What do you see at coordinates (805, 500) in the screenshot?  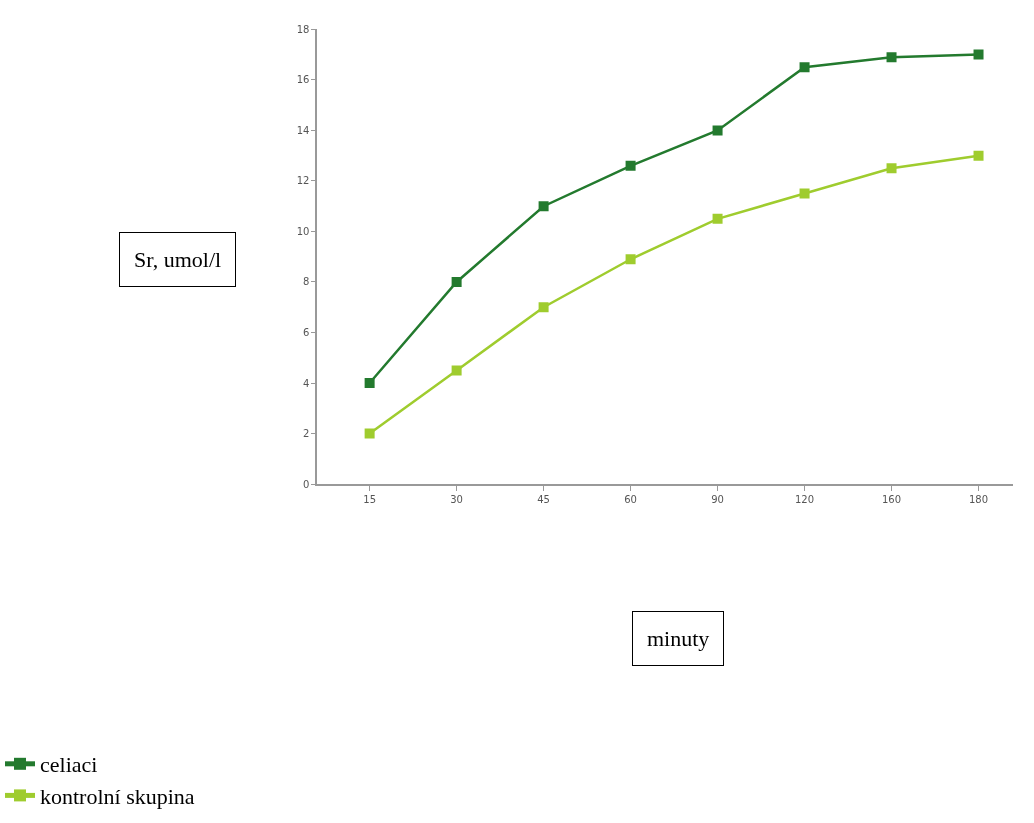 I see `x-tick-label: 120` at bounding box center [805, 500].